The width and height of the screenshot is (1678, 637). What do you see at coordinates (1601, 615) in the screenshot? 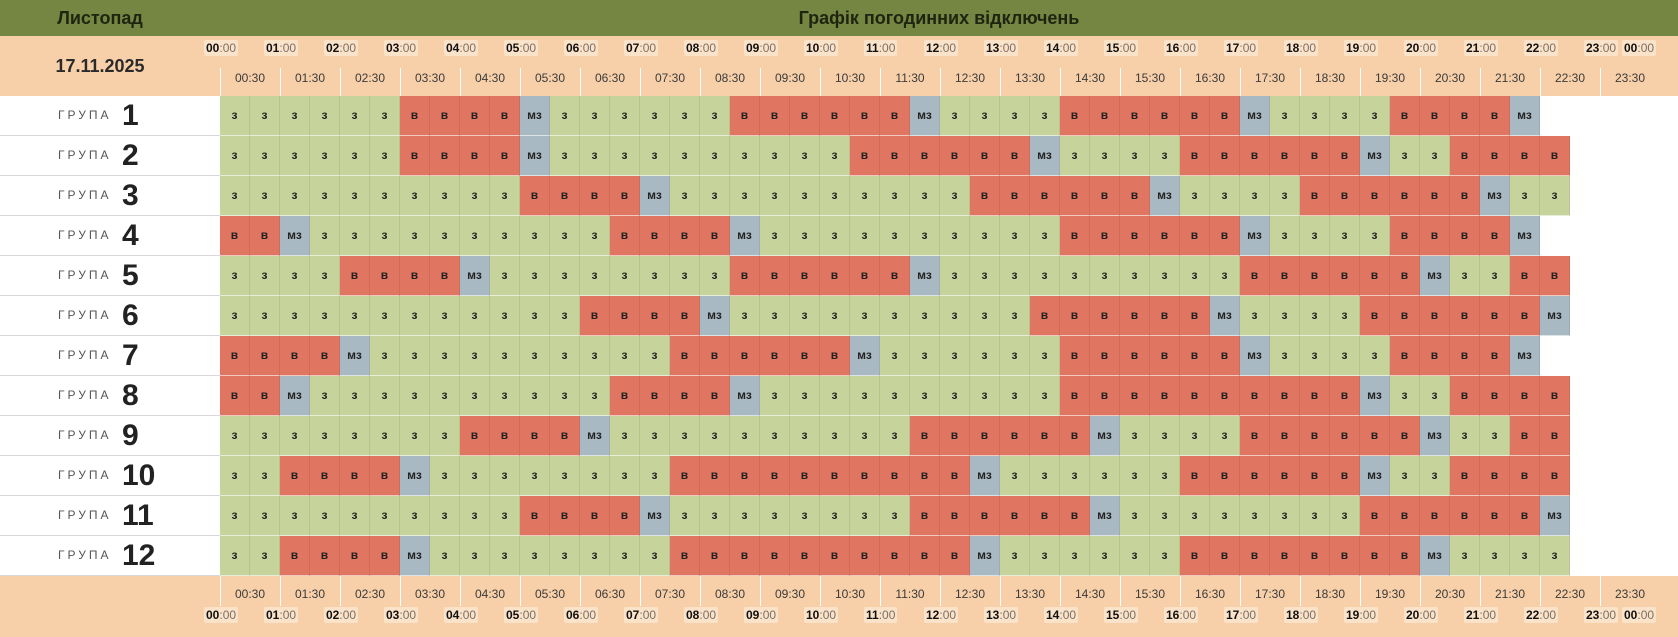
I see `hour-label-bottom: 23:00` at bounding box center [1601, 615].